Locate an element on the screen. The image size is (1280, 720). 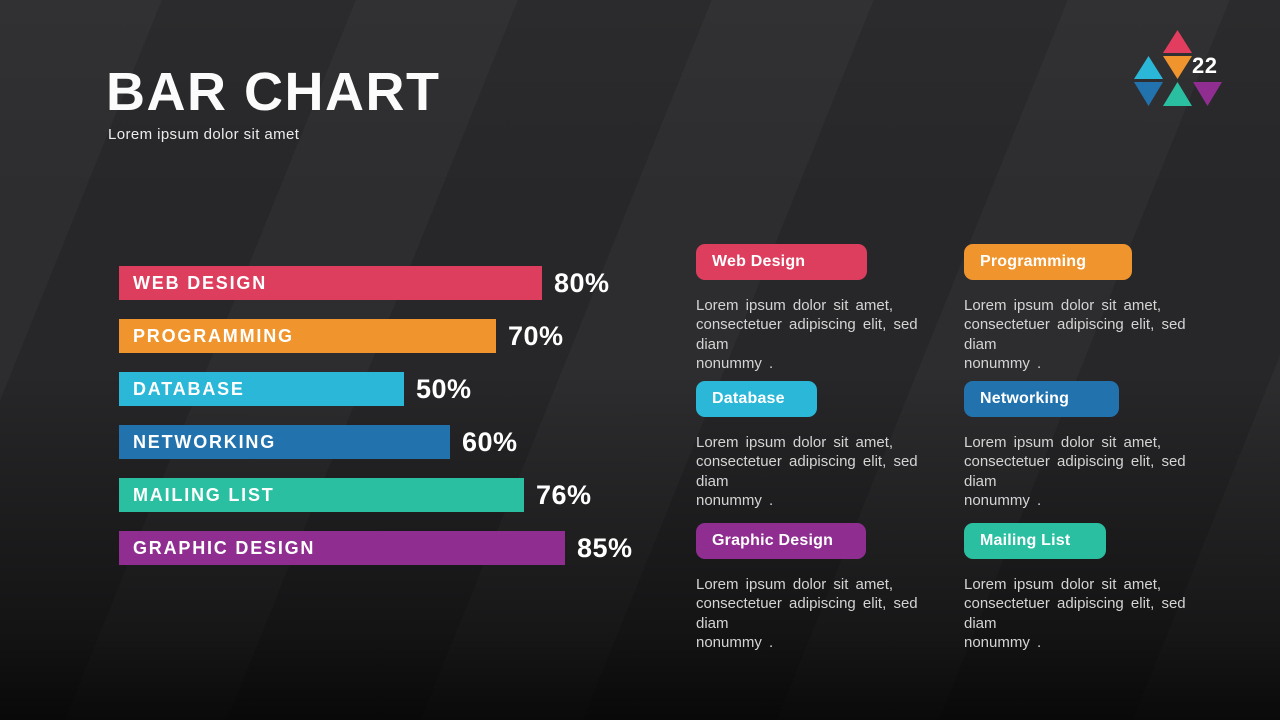
bar-row-programming: PROGRAMMING 70% is located at coordinates (376, 336).